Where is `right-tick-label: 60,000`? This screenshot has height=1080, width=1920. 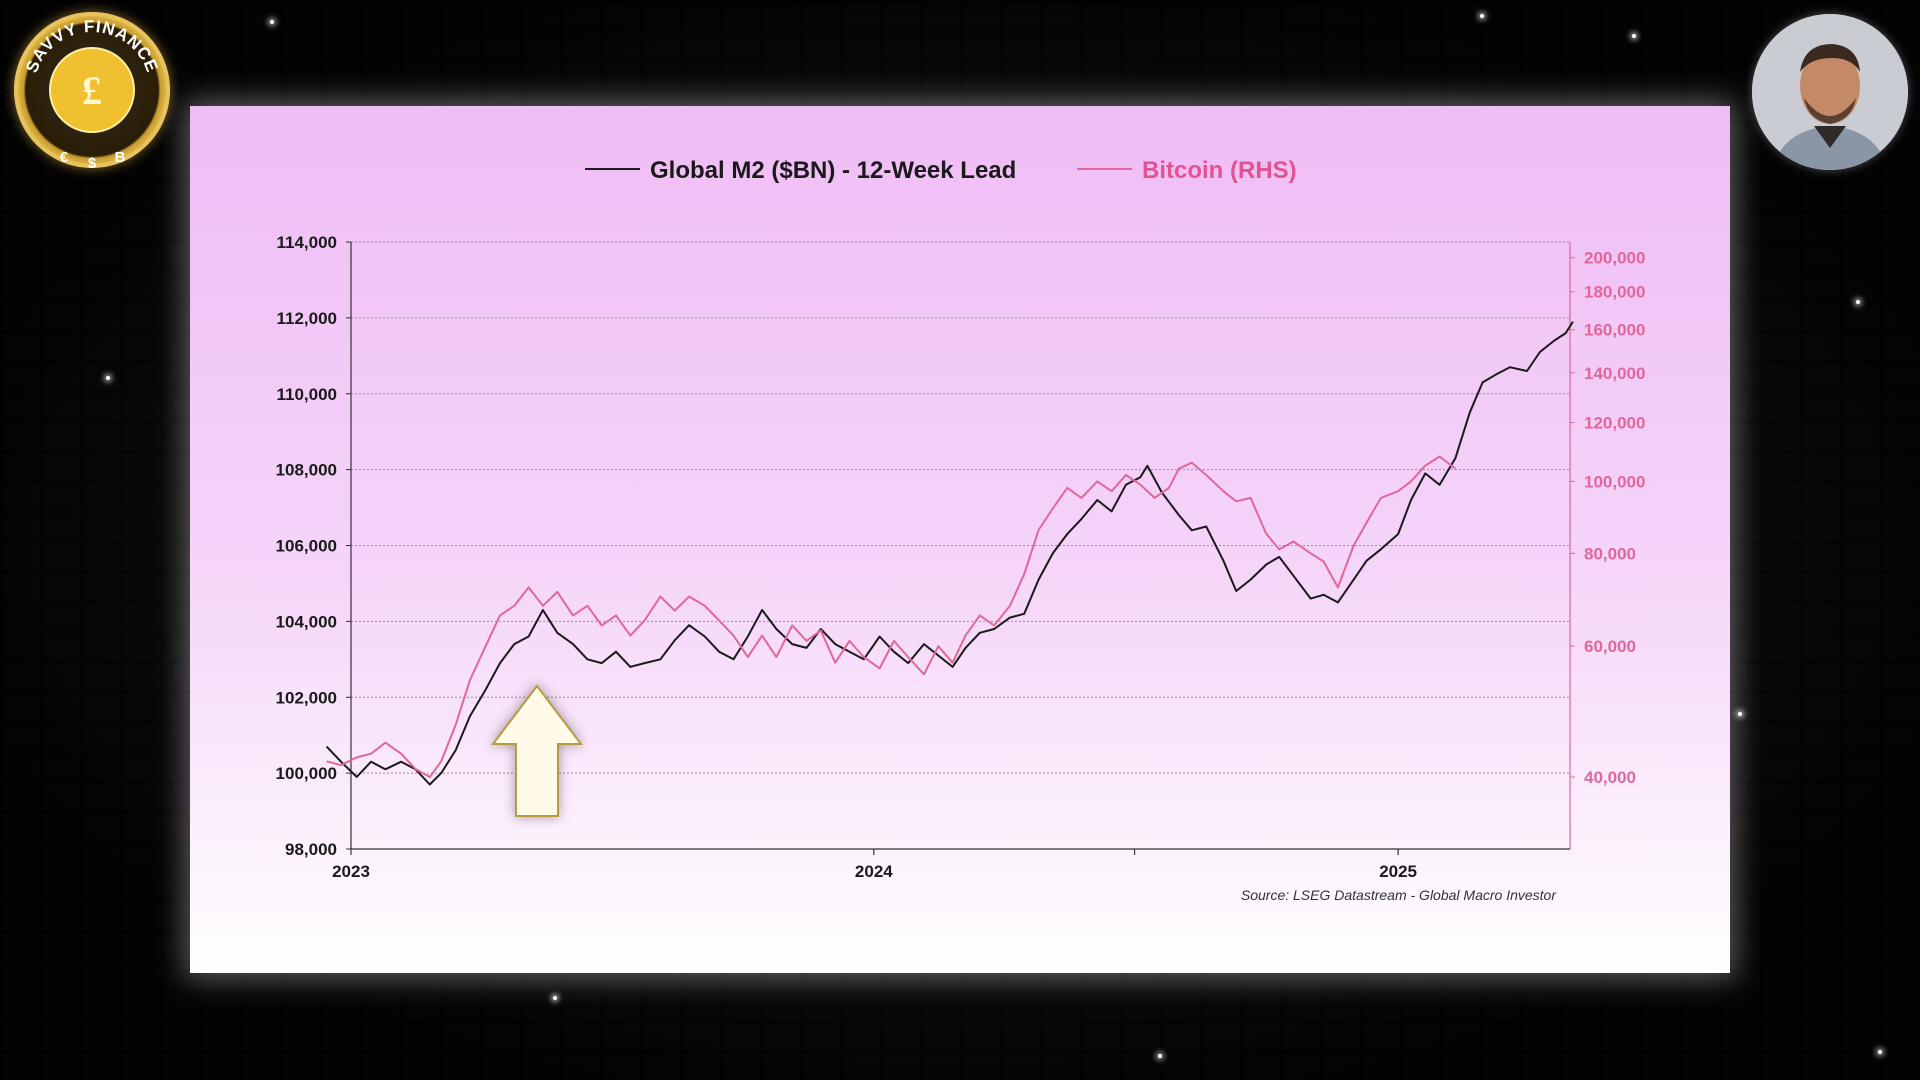 right-tick-label: 60,000 is located at coordinates (1610, 646).